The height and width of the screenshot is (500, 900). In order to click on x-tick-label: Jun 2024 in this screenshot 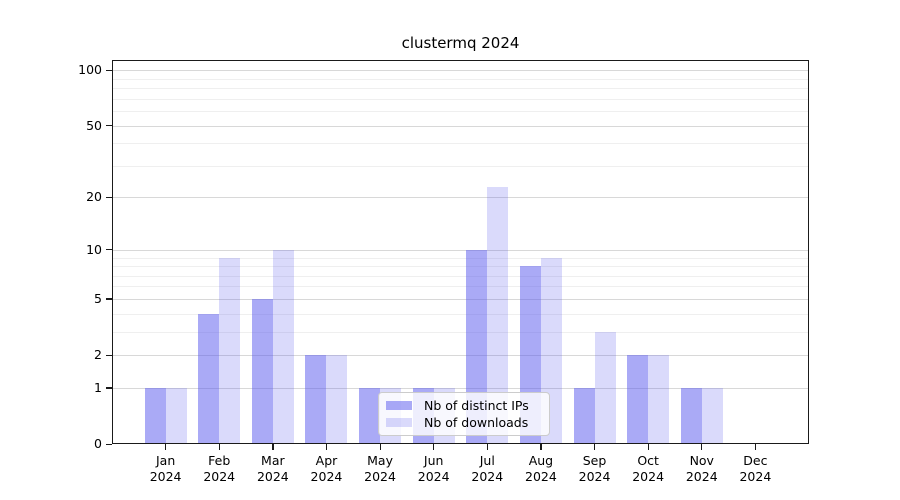, I will do `click(433, 468)`.